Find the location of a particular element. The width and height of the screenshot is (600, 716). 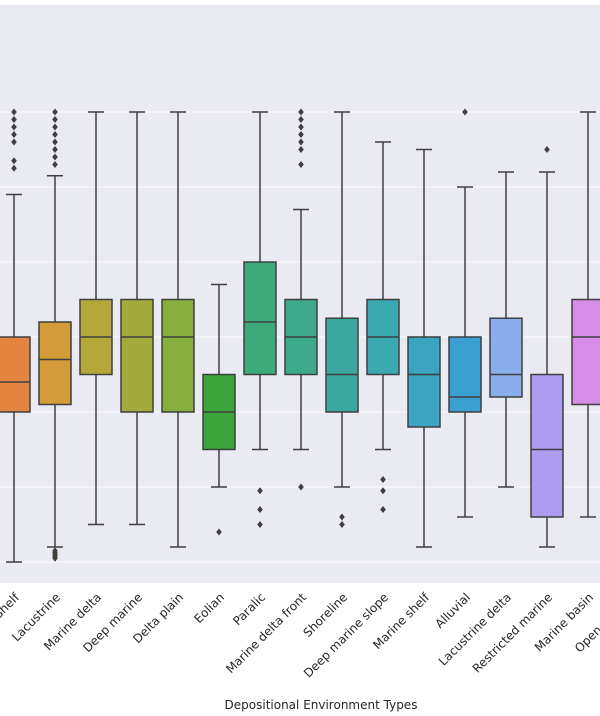

box-group-paralic is located at coordinates (260, 319).